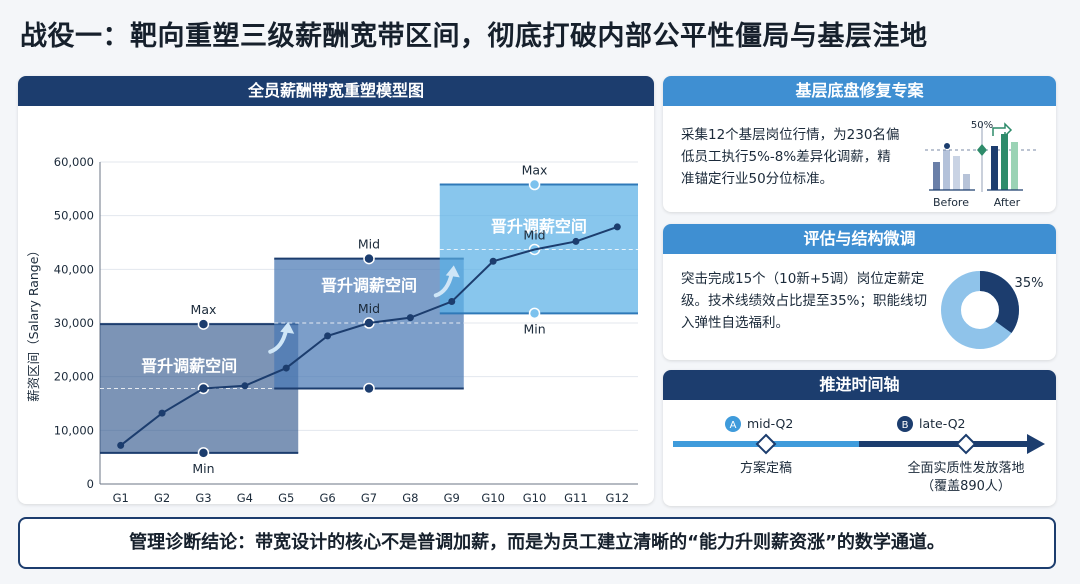 The width and height of the screenshot is (1080, 584). Describe the element at coordinates (369, 244) in the screenshot. I see `band-max-label: Mid` at that location.